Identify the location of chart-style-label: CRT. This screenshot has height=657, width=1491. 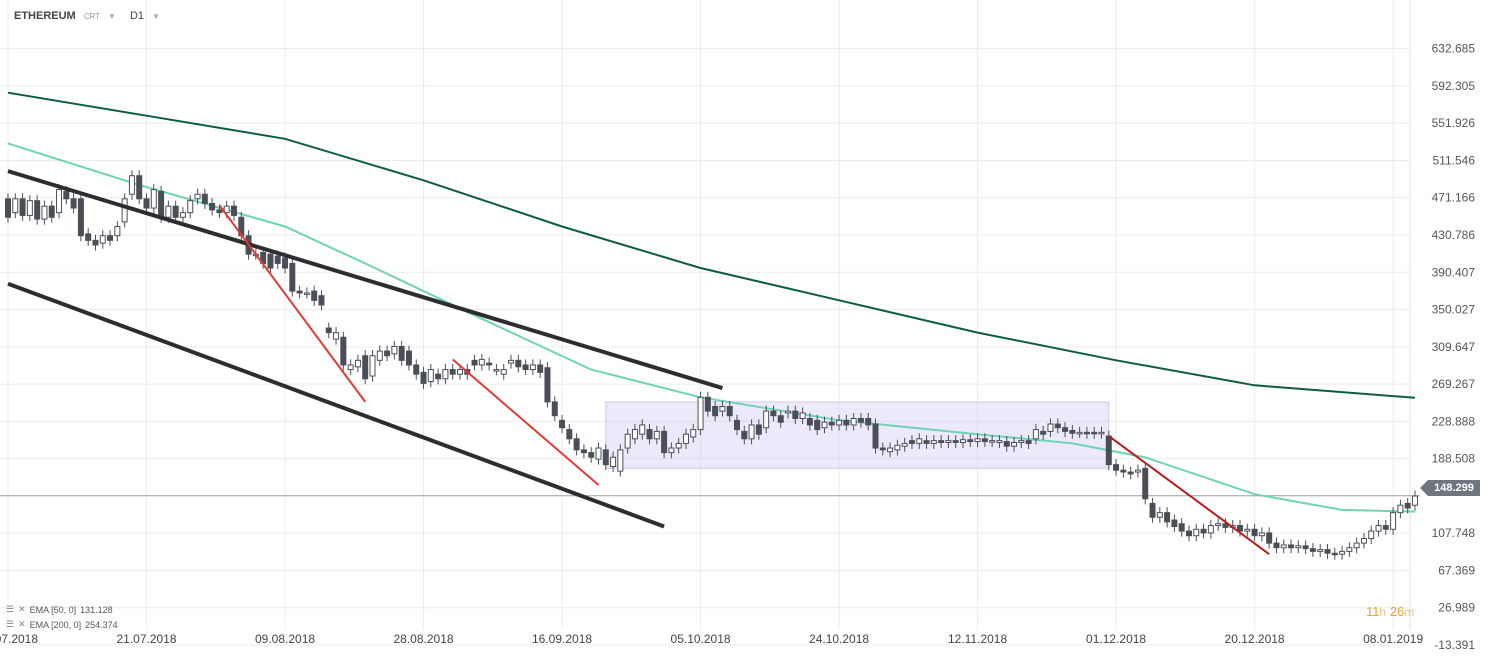
(92, 16).